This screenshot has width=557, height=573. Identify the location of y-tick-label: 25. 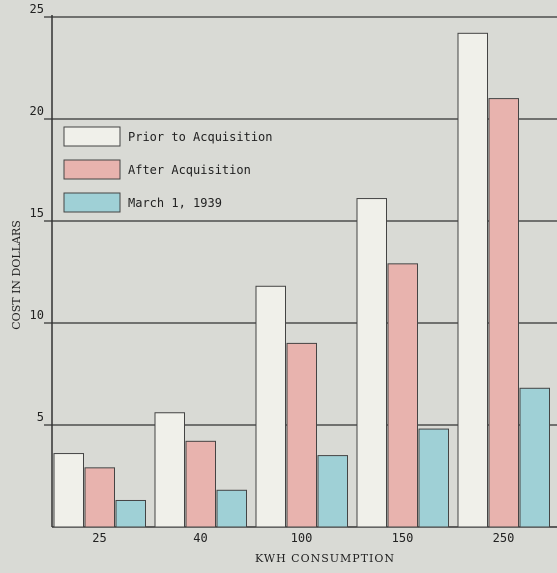
(37, 9).